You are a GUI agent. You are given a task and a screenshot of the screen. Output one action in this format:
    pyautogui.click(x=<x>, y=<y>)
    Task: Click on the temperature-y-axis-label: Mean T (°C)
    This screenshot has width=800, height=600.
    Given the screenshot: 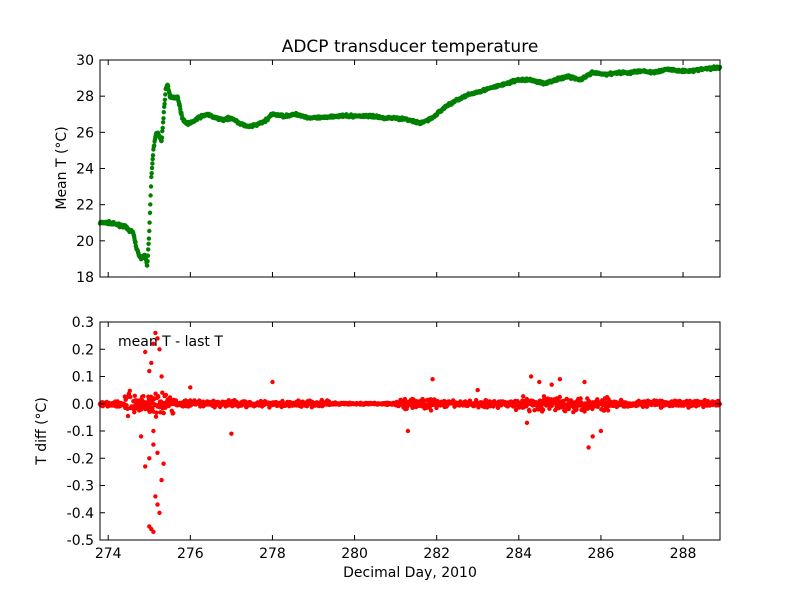 What is the action you would take?
    pyautogui.click(x=62, y=167)
    